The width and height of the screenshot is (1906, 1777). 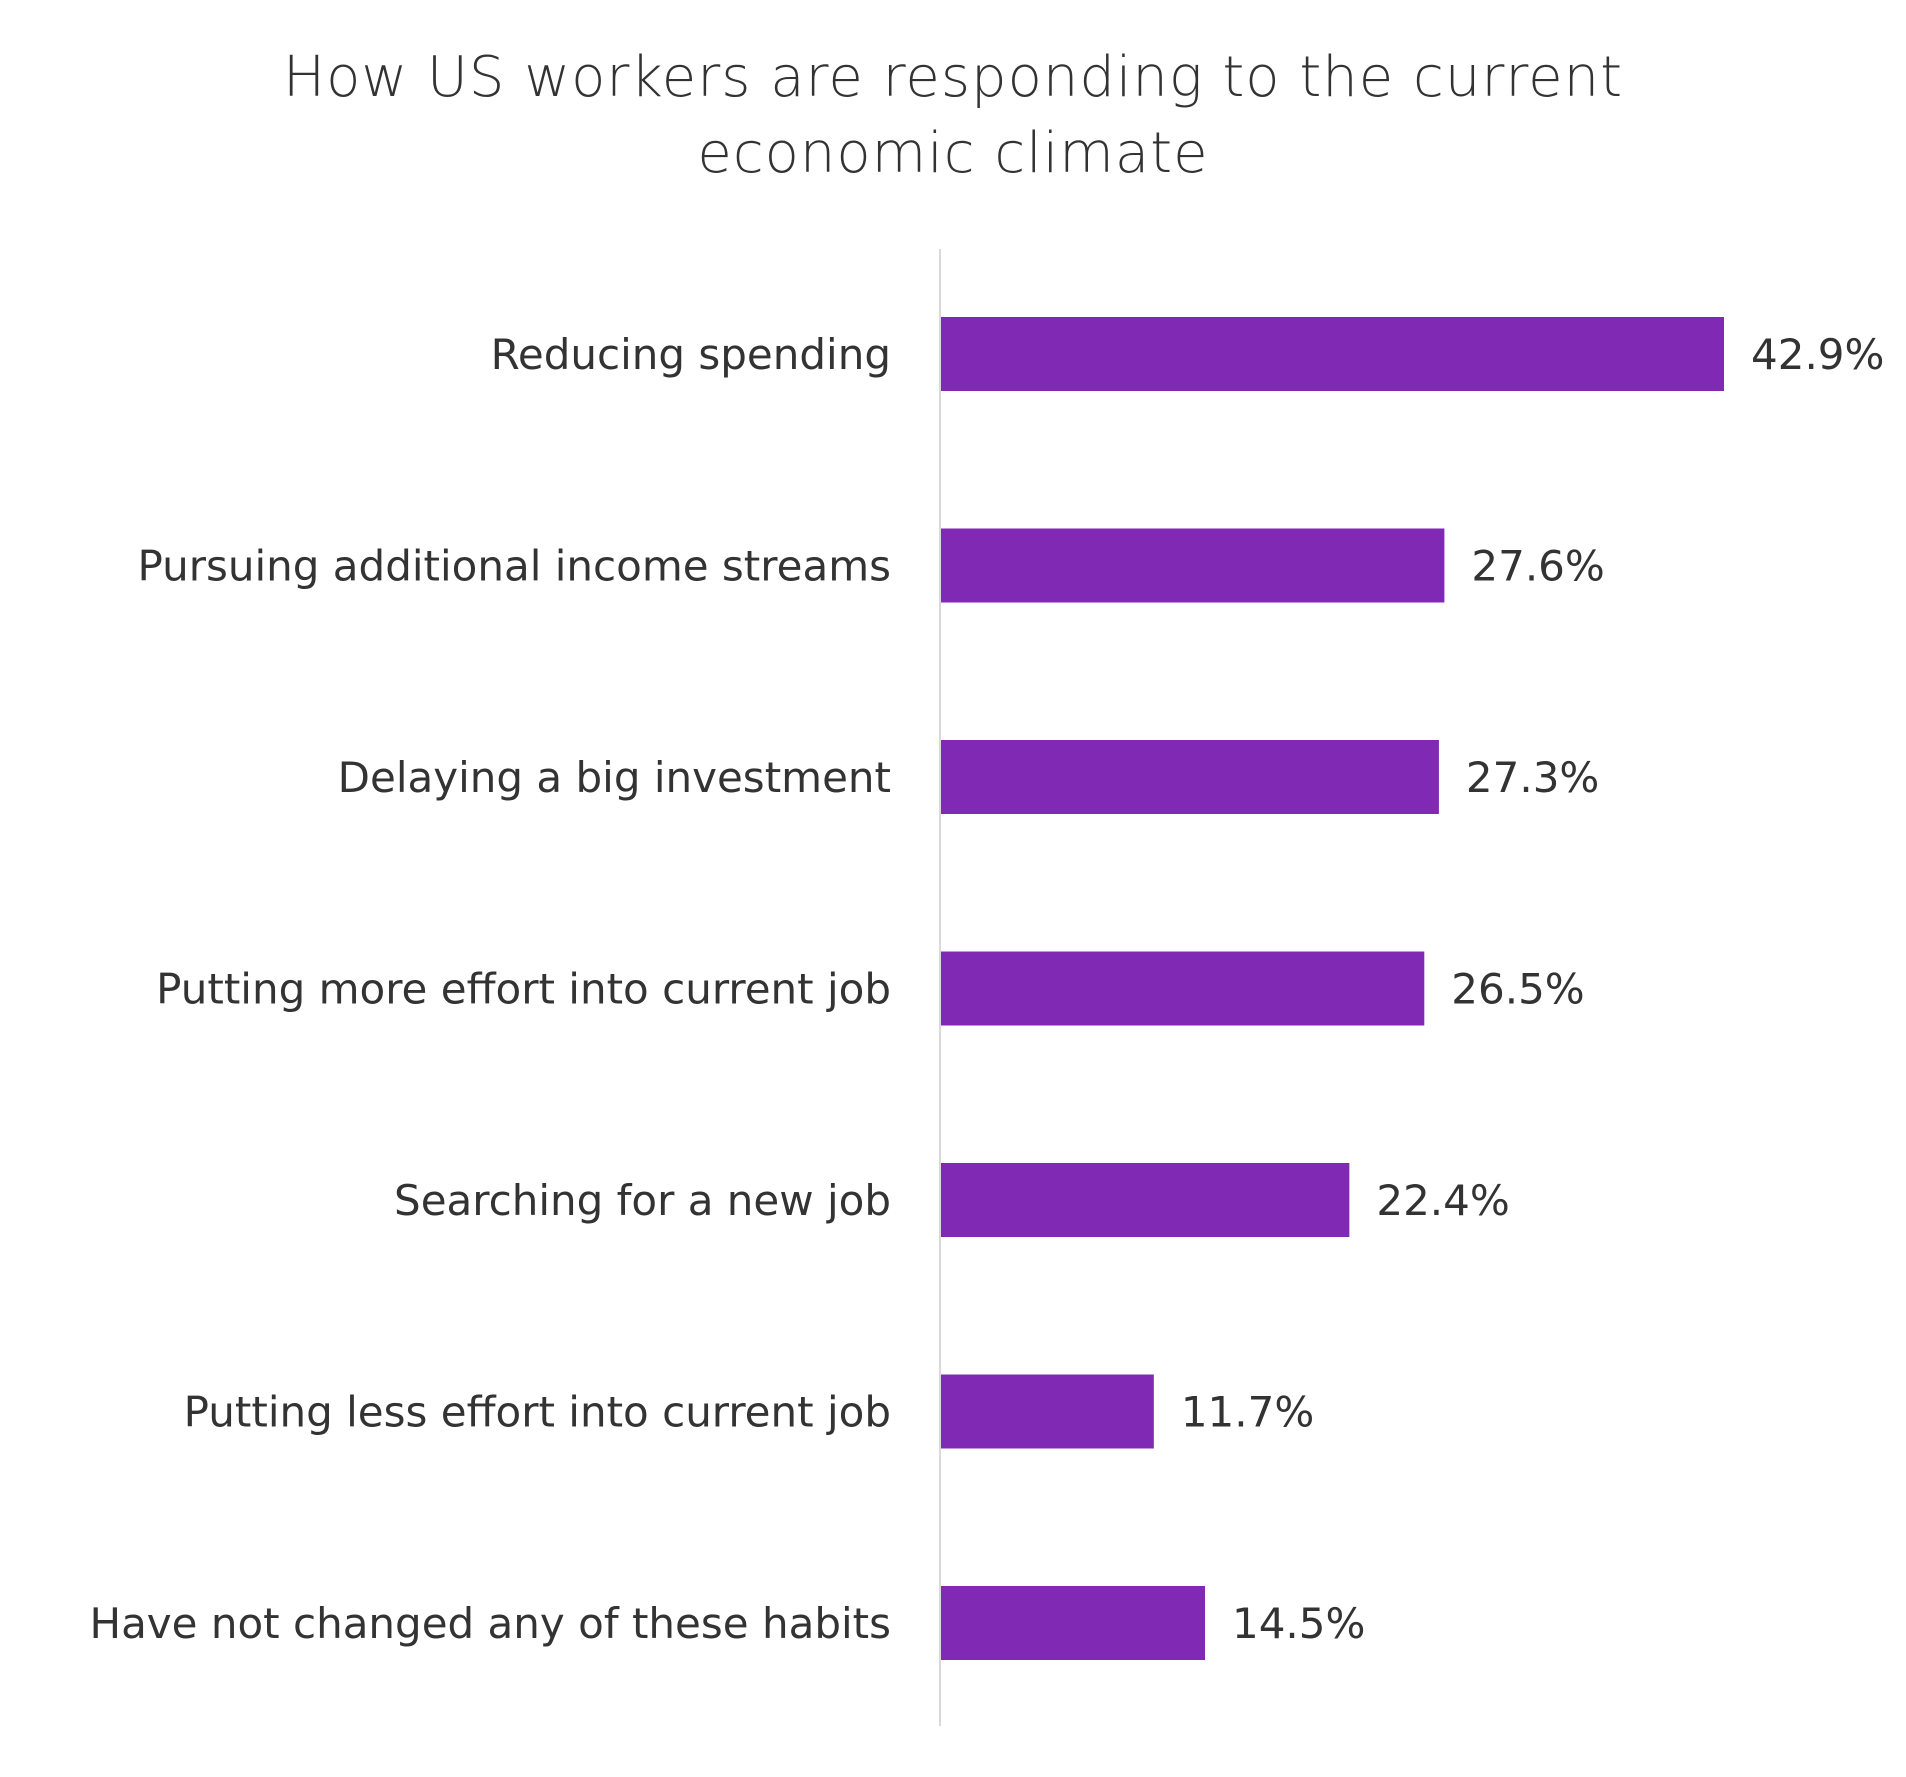 What do you see at coordinates (642, 1200) in the screenshot?
I see `category-label: Searching for a new job` at bounding box center [642, 1200].